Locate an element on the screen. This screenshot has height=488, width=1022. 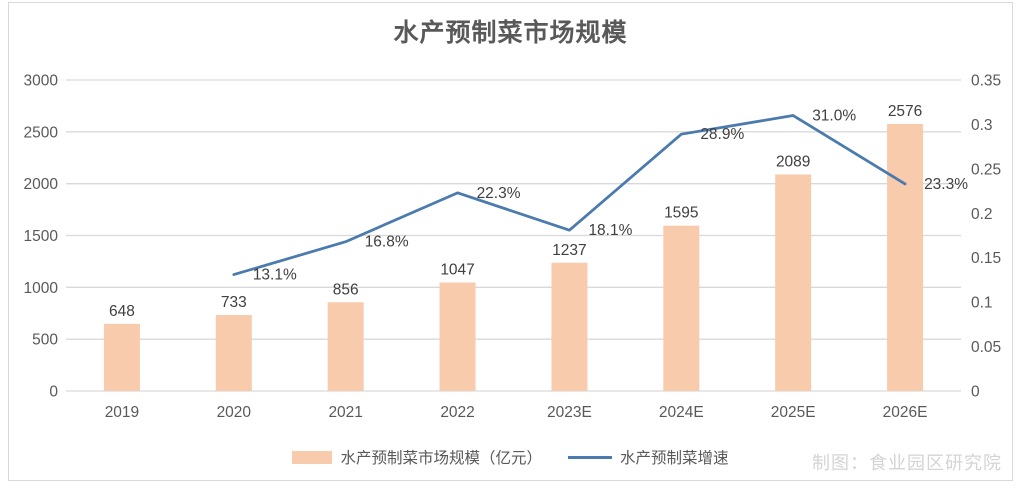
left-axis-tick-label: 1000 is located at coordinates (41, 288).